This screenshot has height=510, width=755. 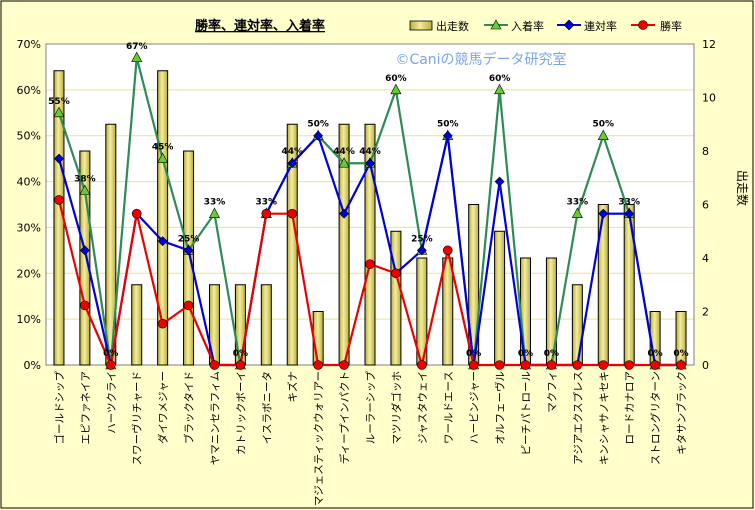 What do you see at coordinates (267, 407) in the screenshot?
I see `x-tick-label: イスラボニータ` at bounding box center [267, 407].